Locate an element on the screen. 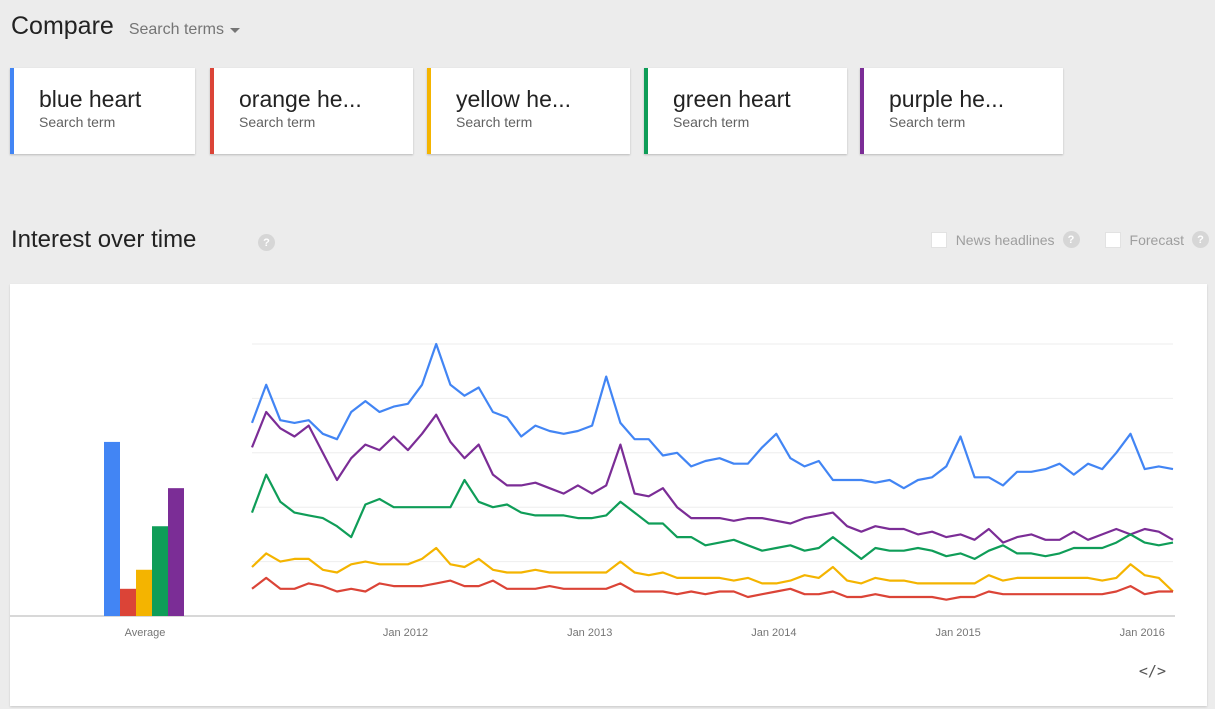 This screenshot has height=709, width=1215. forecast-option: Forecast ? is located at coordinates (1156, 239).